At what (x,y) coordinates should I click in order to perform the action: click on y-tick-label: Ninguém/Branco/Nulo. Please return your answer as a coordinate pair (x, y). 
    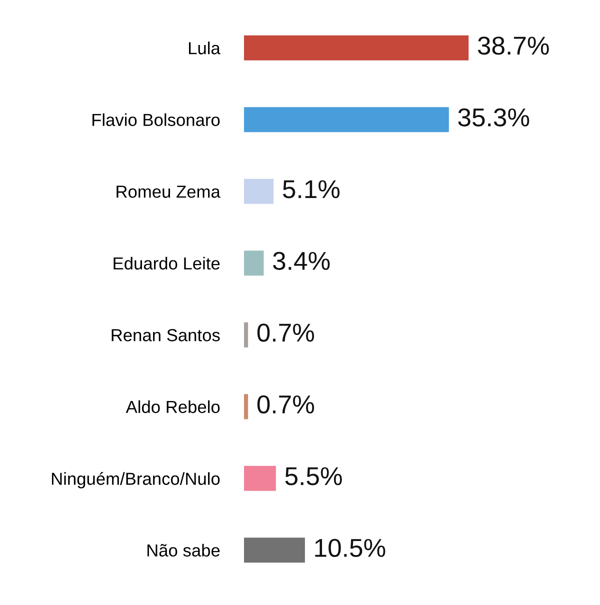
    Looking at the image, I should click on (136, 480).